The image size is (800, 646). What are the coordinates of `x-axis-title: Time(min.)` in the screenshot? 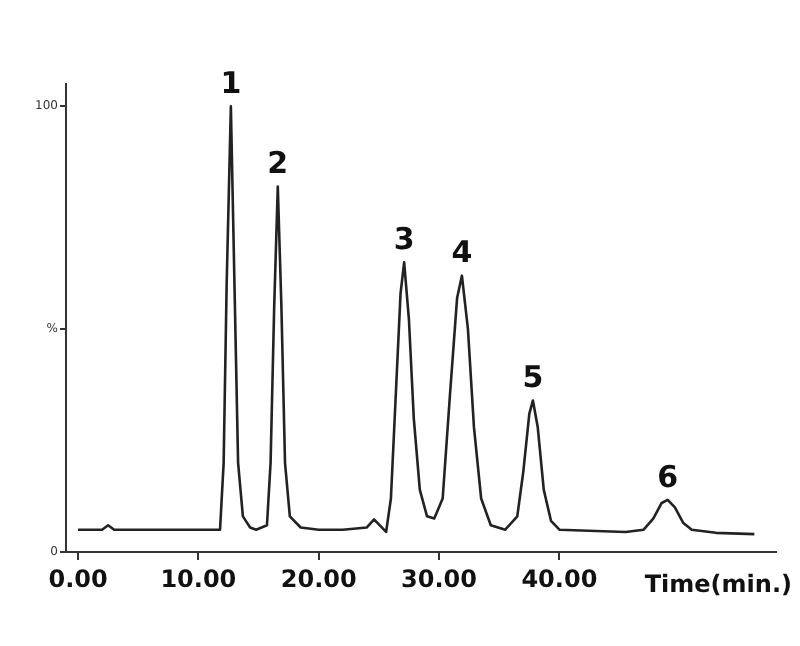 It's located at (718, 584).